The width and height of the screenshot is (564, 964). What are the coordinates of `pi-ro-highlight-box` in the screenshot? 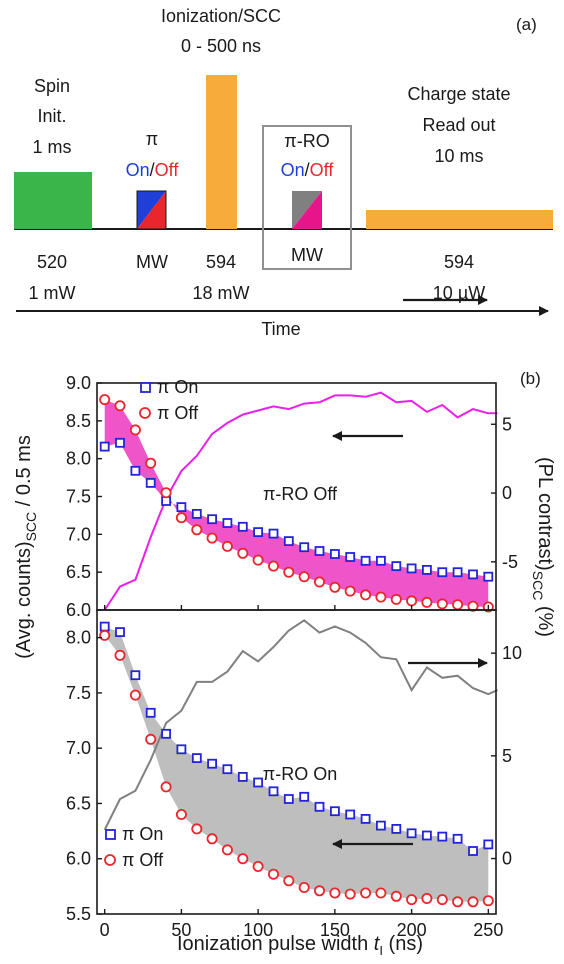 It's located at (307, 197).